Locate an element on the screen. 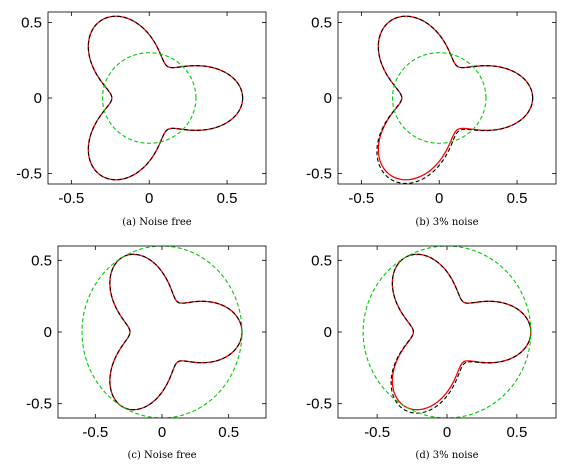  subplot-caption: (d) 3% noise is located at coordinates (446, 455).